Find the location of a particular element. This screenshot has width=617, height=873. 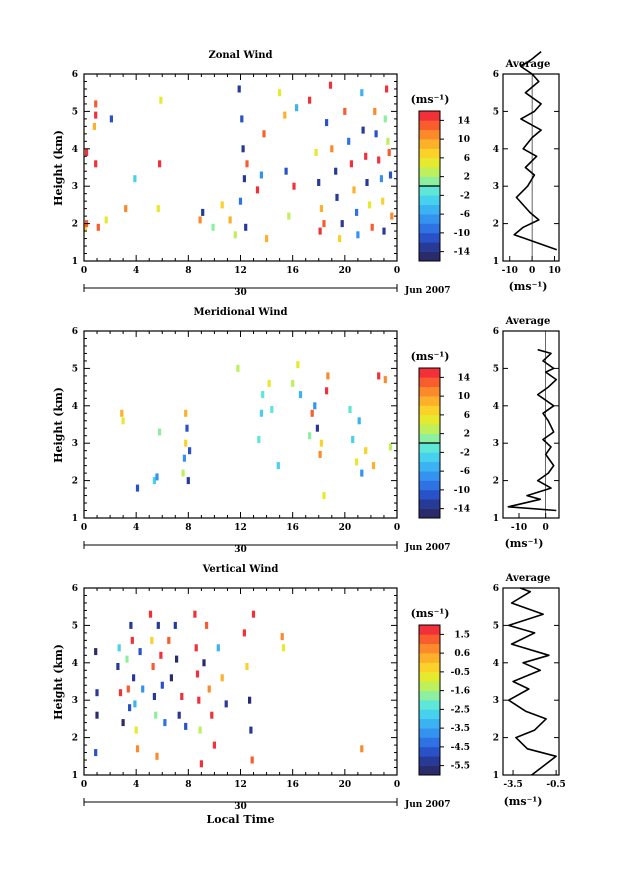

colorbar-tick-label: -1.6 is located at coordinates (460, 692).